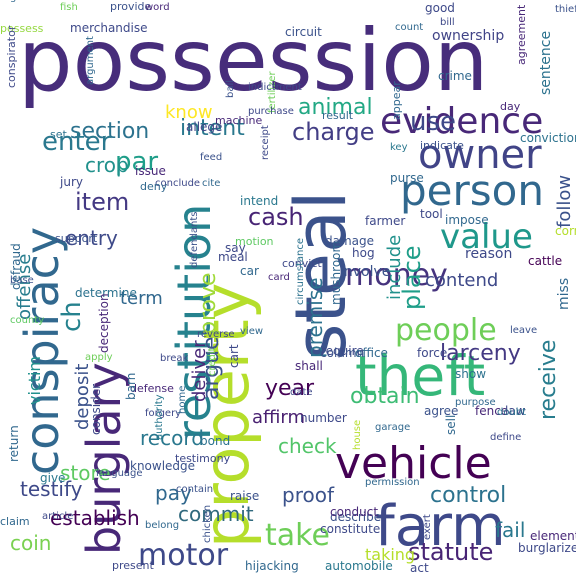 The height and width of the screenshot is (576, 576). What do you see at coordinates (24, 287) in the screenshot?
I see `word: offense` at bounding box center [24, 287].